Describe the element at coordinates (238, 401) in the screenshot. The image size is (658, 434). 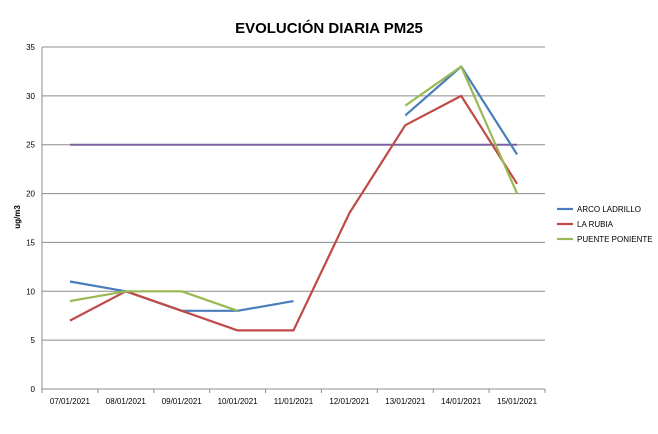
I see `x-tick-label: 10/01/2021` at that location.